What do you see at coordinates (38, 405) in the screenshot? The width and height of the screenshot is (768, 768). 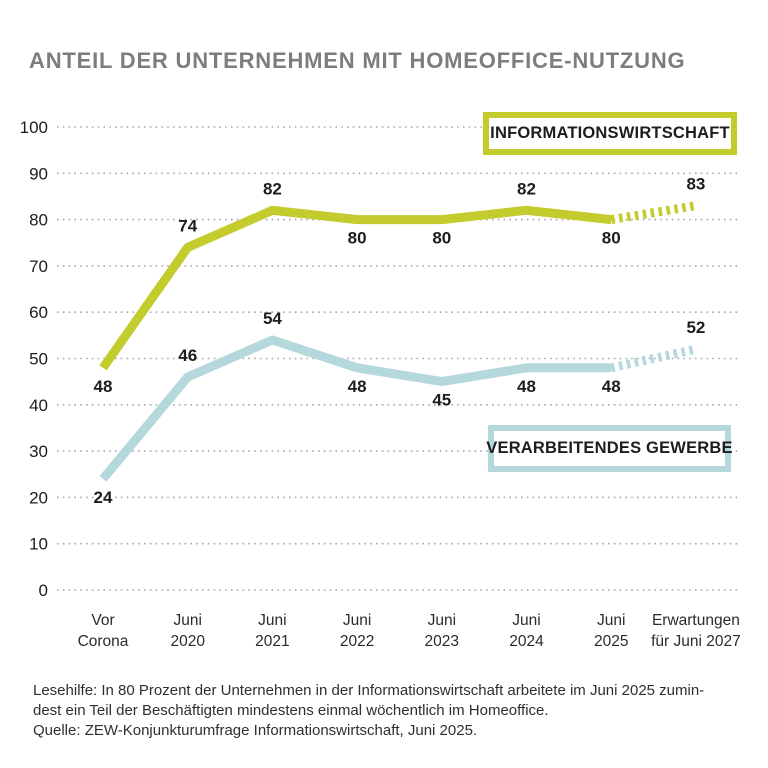 I see `y-axis-tick-label: 40` at bounding box center [38, 405].